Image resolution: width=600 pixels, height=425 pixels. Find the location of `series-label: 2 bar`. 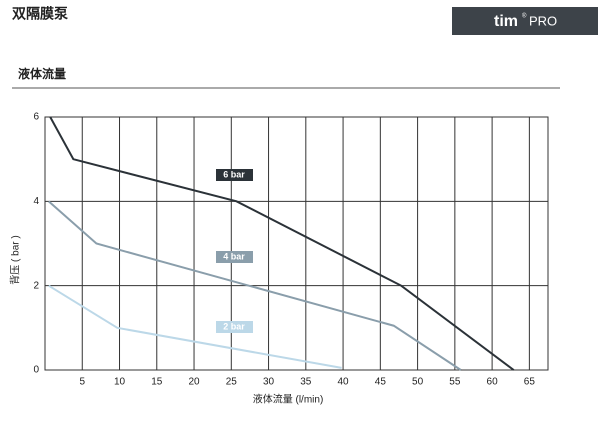

series-label: 2 bar is located at coordinates (234, 326).